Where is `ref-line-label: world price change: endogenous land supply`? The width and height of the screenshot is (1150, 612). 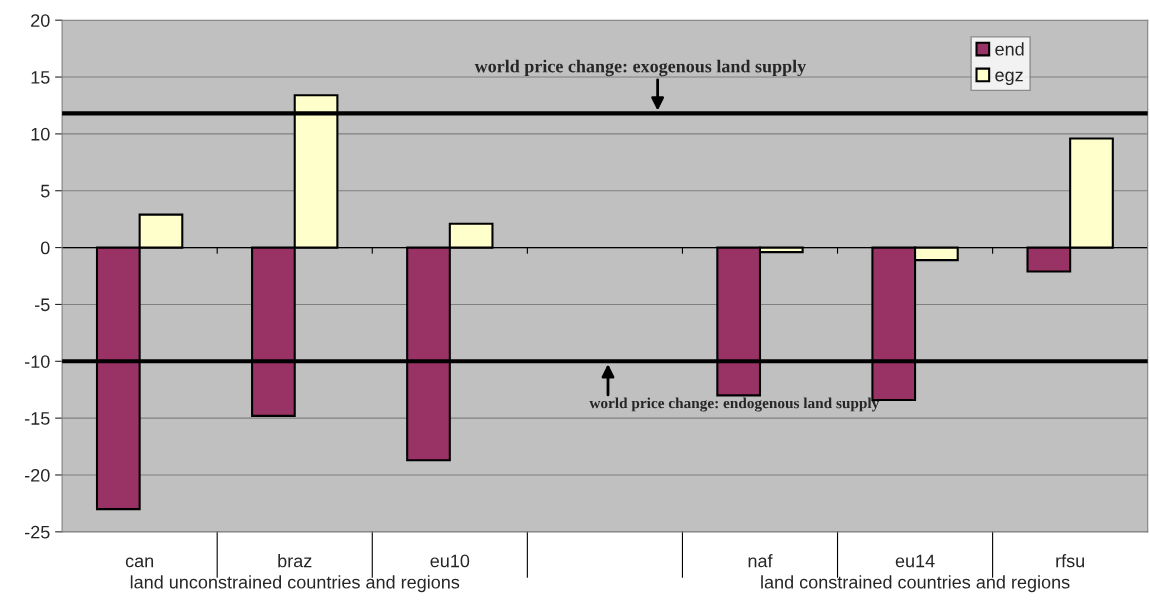 ref-line-label: world price change: endogenous land supply is located at coordinates (734, 404).